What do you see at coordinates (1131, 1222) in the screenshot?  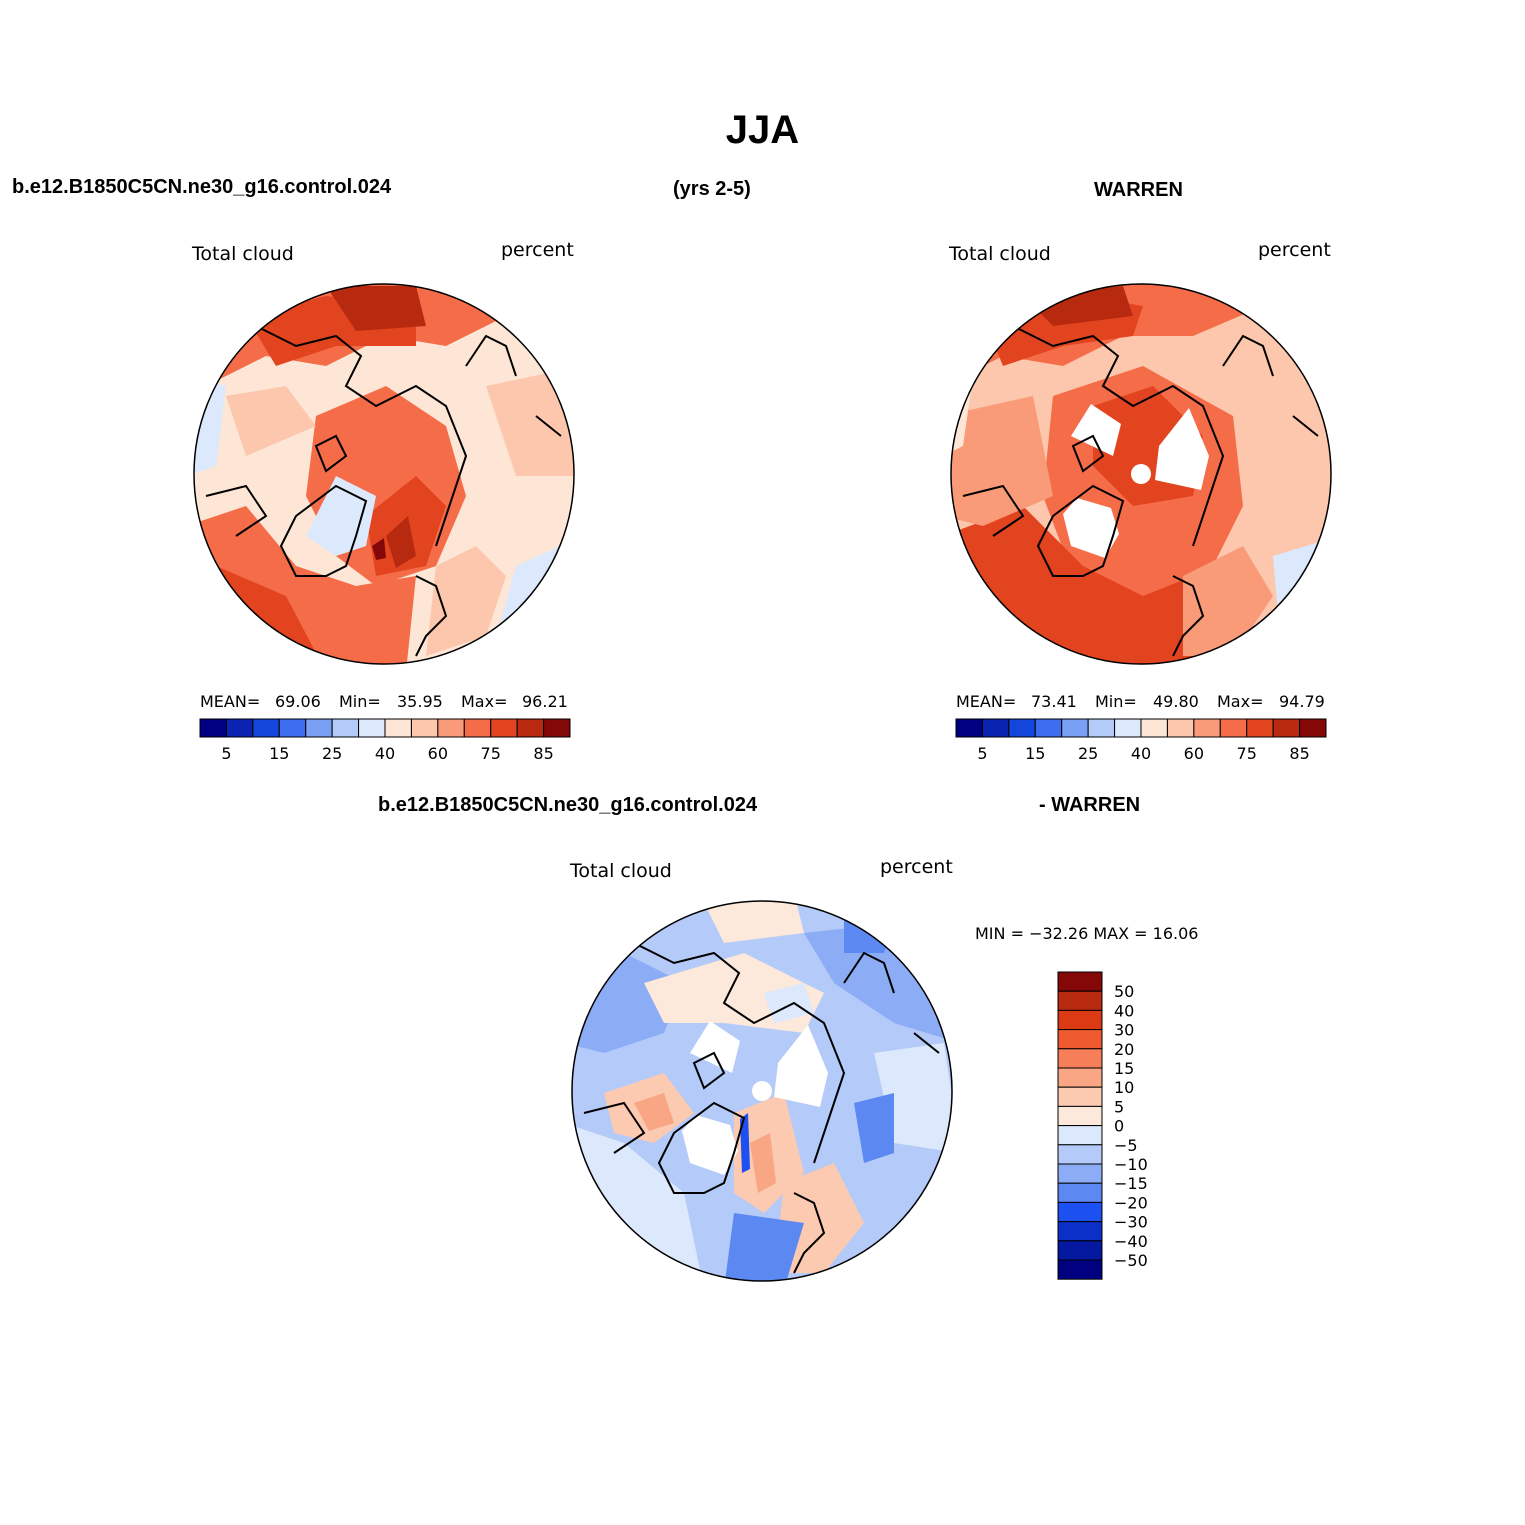 I see `colorbar-tick-label: −30` at bounding box center [1131, 1222].